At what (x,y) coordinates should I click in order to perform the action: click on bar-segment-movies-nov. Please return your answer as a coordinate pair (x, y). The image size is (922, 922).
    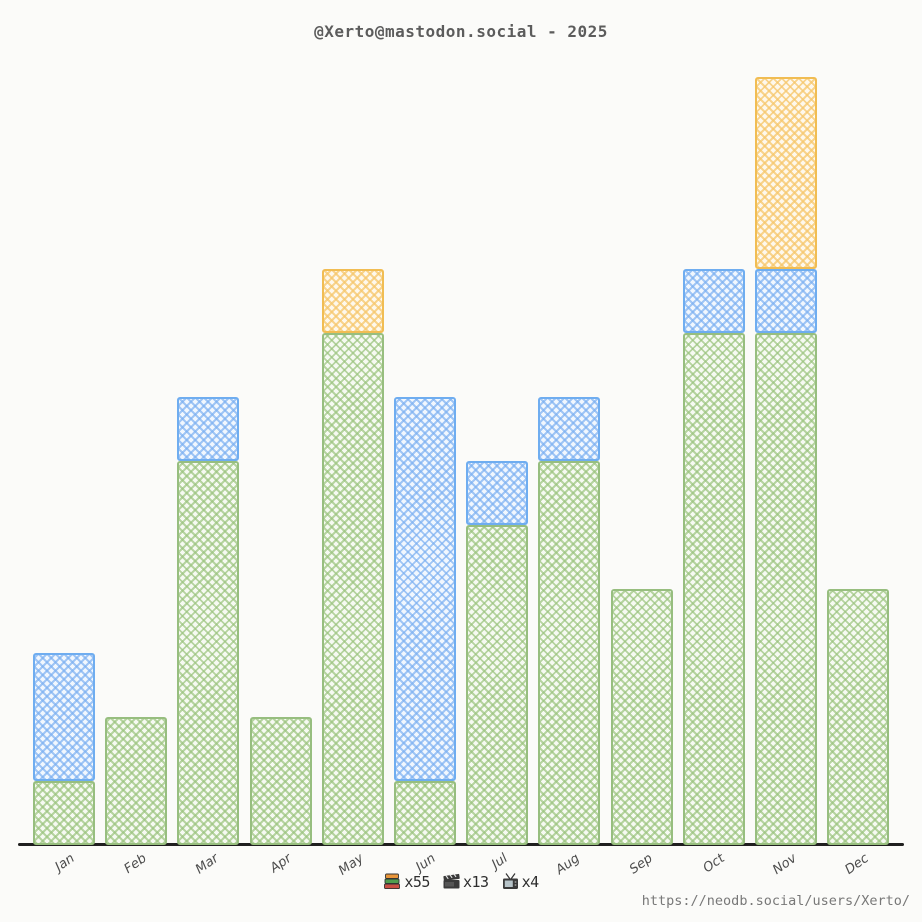
    Looking at the image, I should click on (786, 301).